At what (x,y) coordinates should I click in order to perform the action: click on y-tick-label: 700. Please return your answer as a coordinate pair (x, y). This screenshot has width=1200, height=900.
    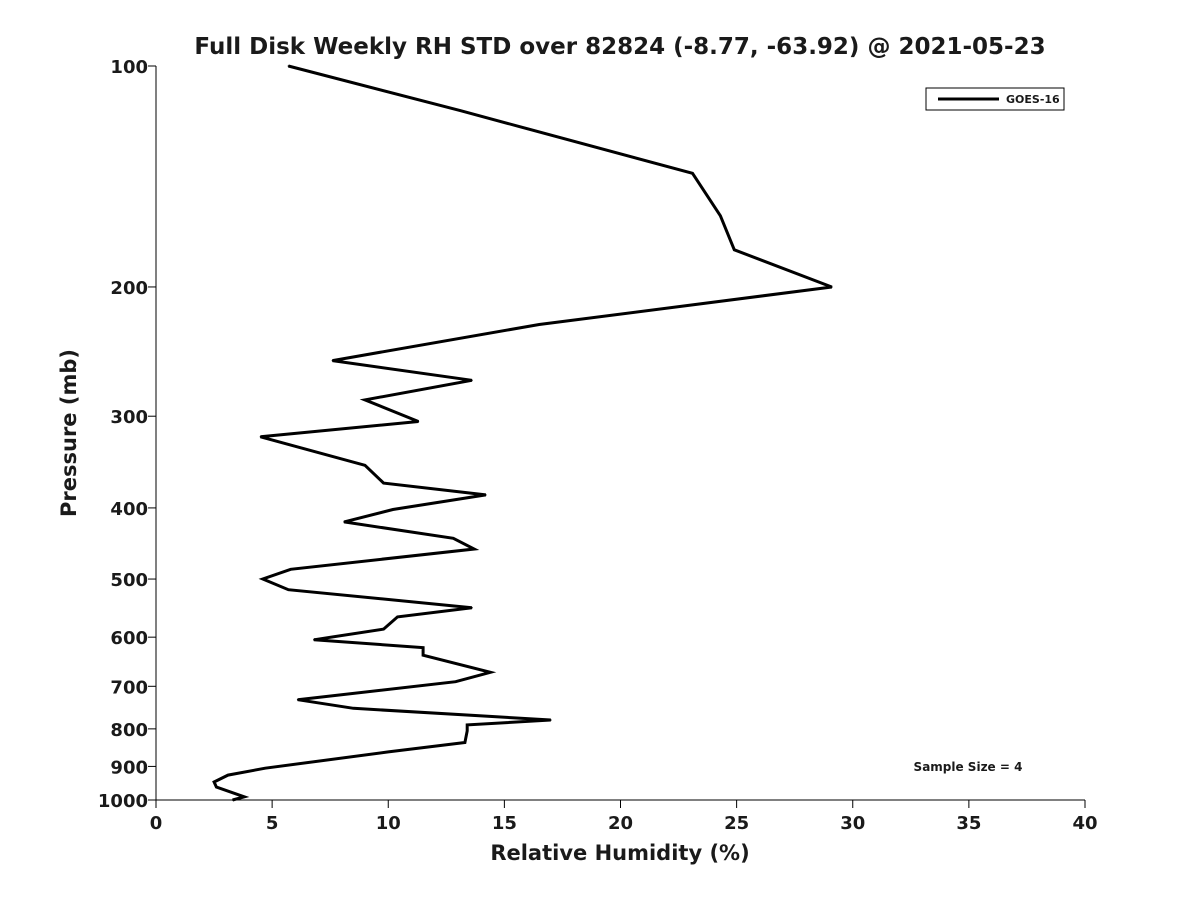
    Looking at the image, I should click on (129, 687).